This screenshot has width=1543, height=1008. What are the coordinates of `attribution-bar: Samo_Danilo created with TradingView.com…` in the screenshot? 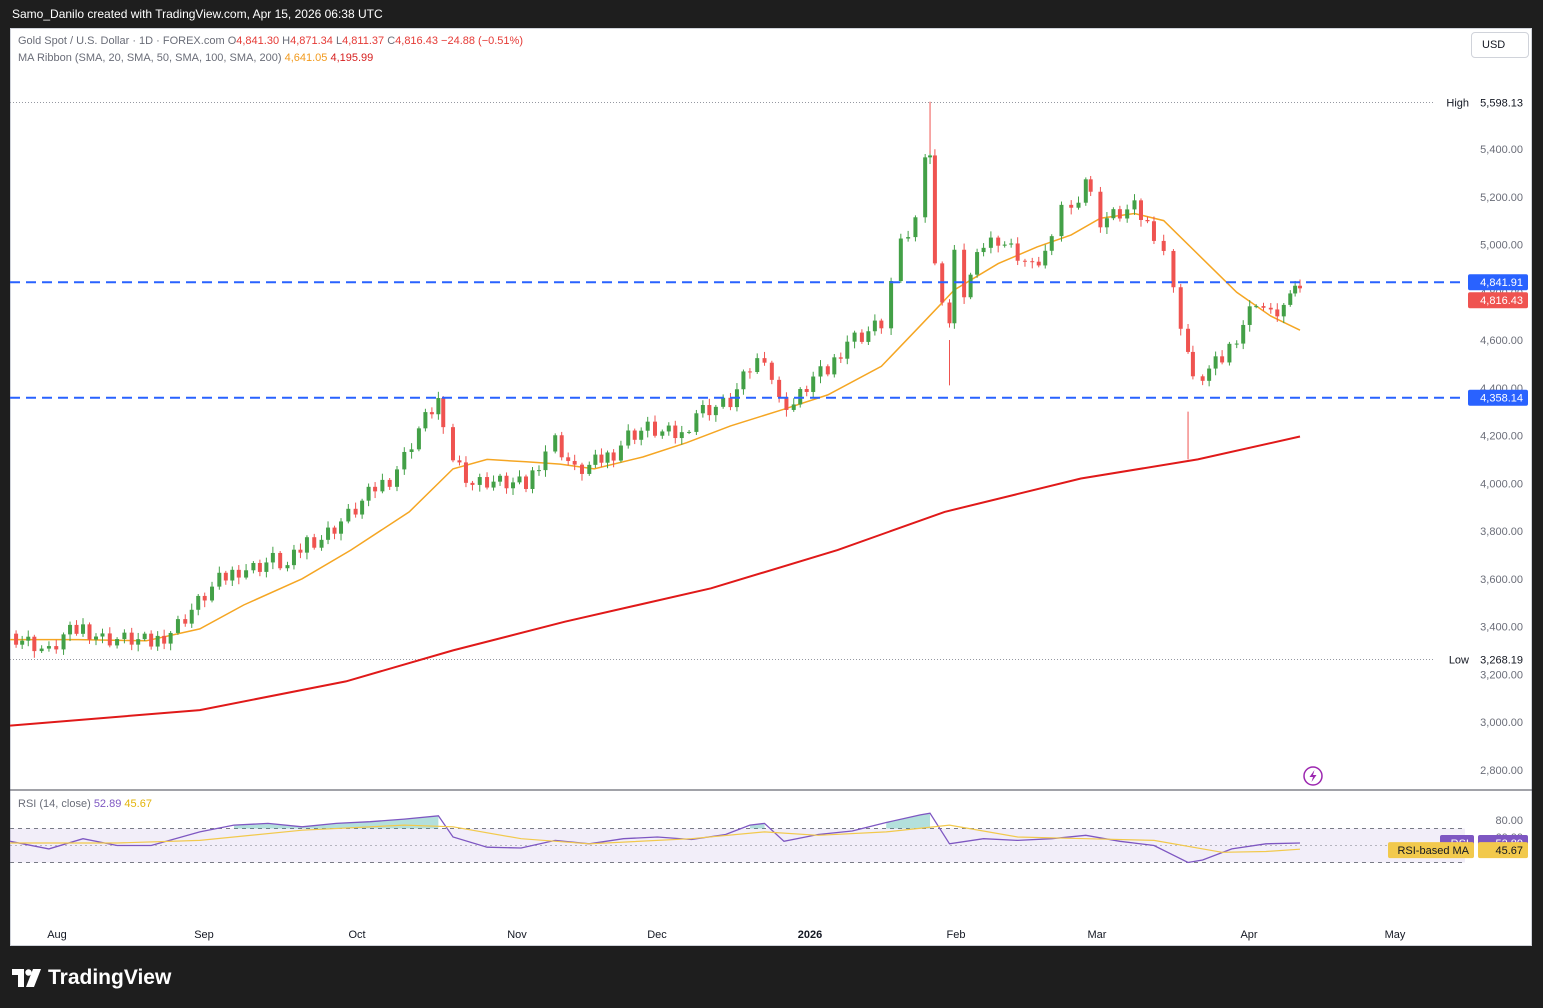 It's located at (771, 14).